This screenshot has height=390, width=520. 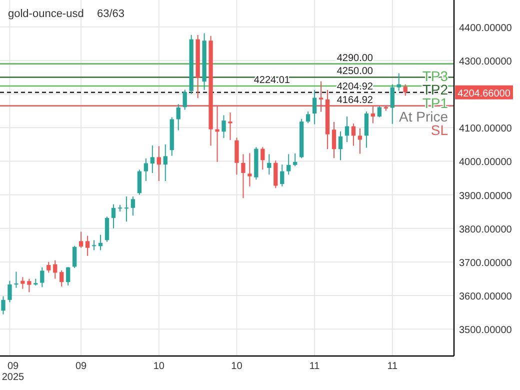 What do you see at coordinates (485, 162) in the screenshot?
I see `y-tick-label: 4000.00000` at bounding box center [485, 162].